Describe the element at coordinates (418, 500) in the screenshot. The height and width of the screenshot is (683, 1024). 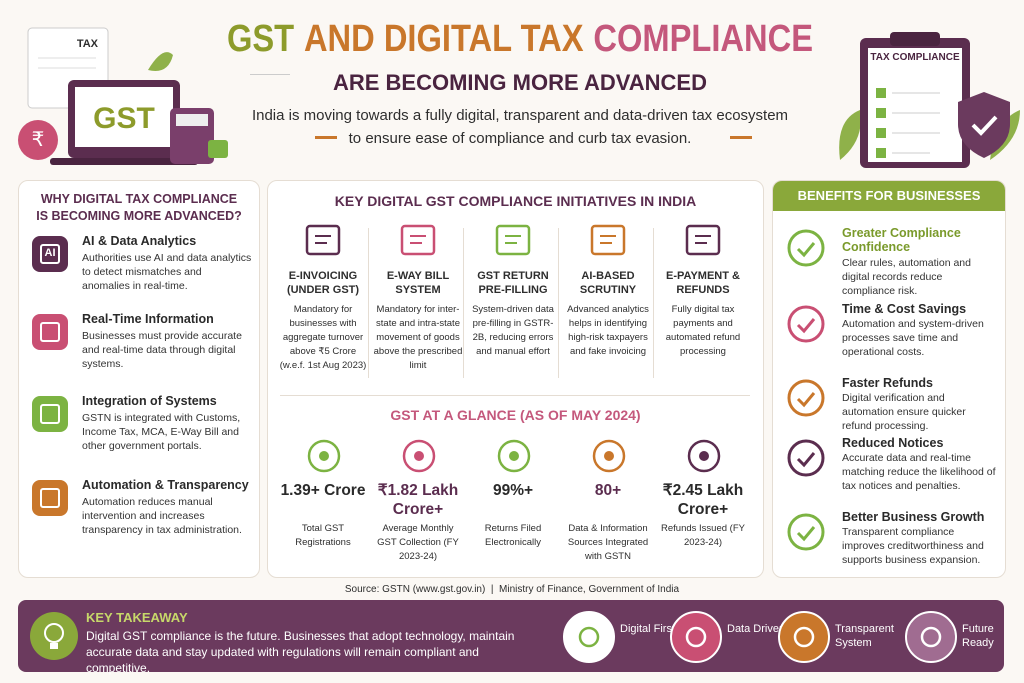
I see `stat-value: ₹1.82 Lakh Crore+` at that location.